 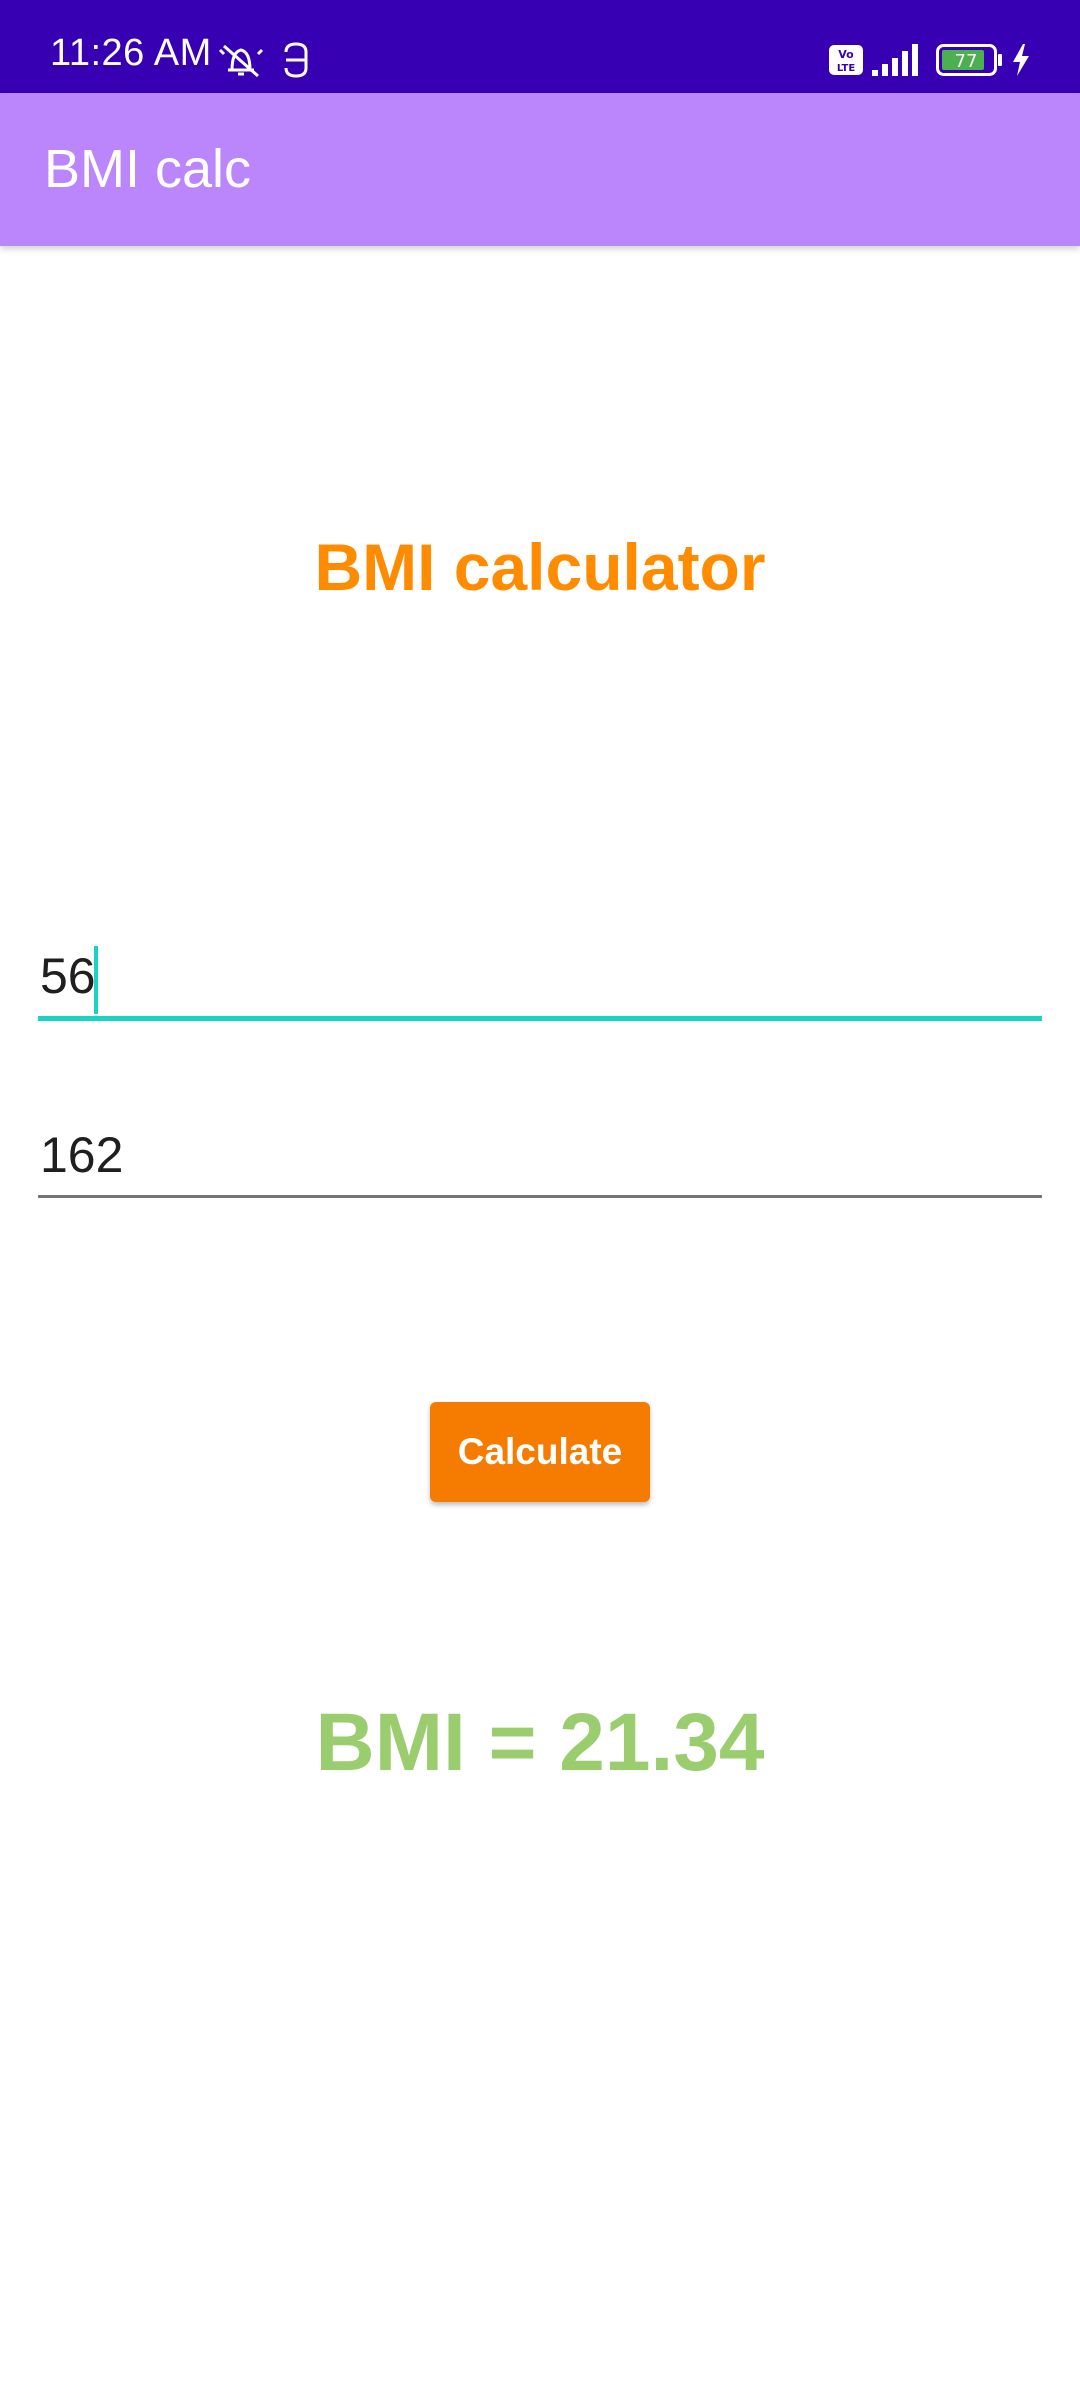 What do you see at coordinates (296, 60) in the screenshot?
I see `sim-toolkit-icon` at bounding box center [296, 60].